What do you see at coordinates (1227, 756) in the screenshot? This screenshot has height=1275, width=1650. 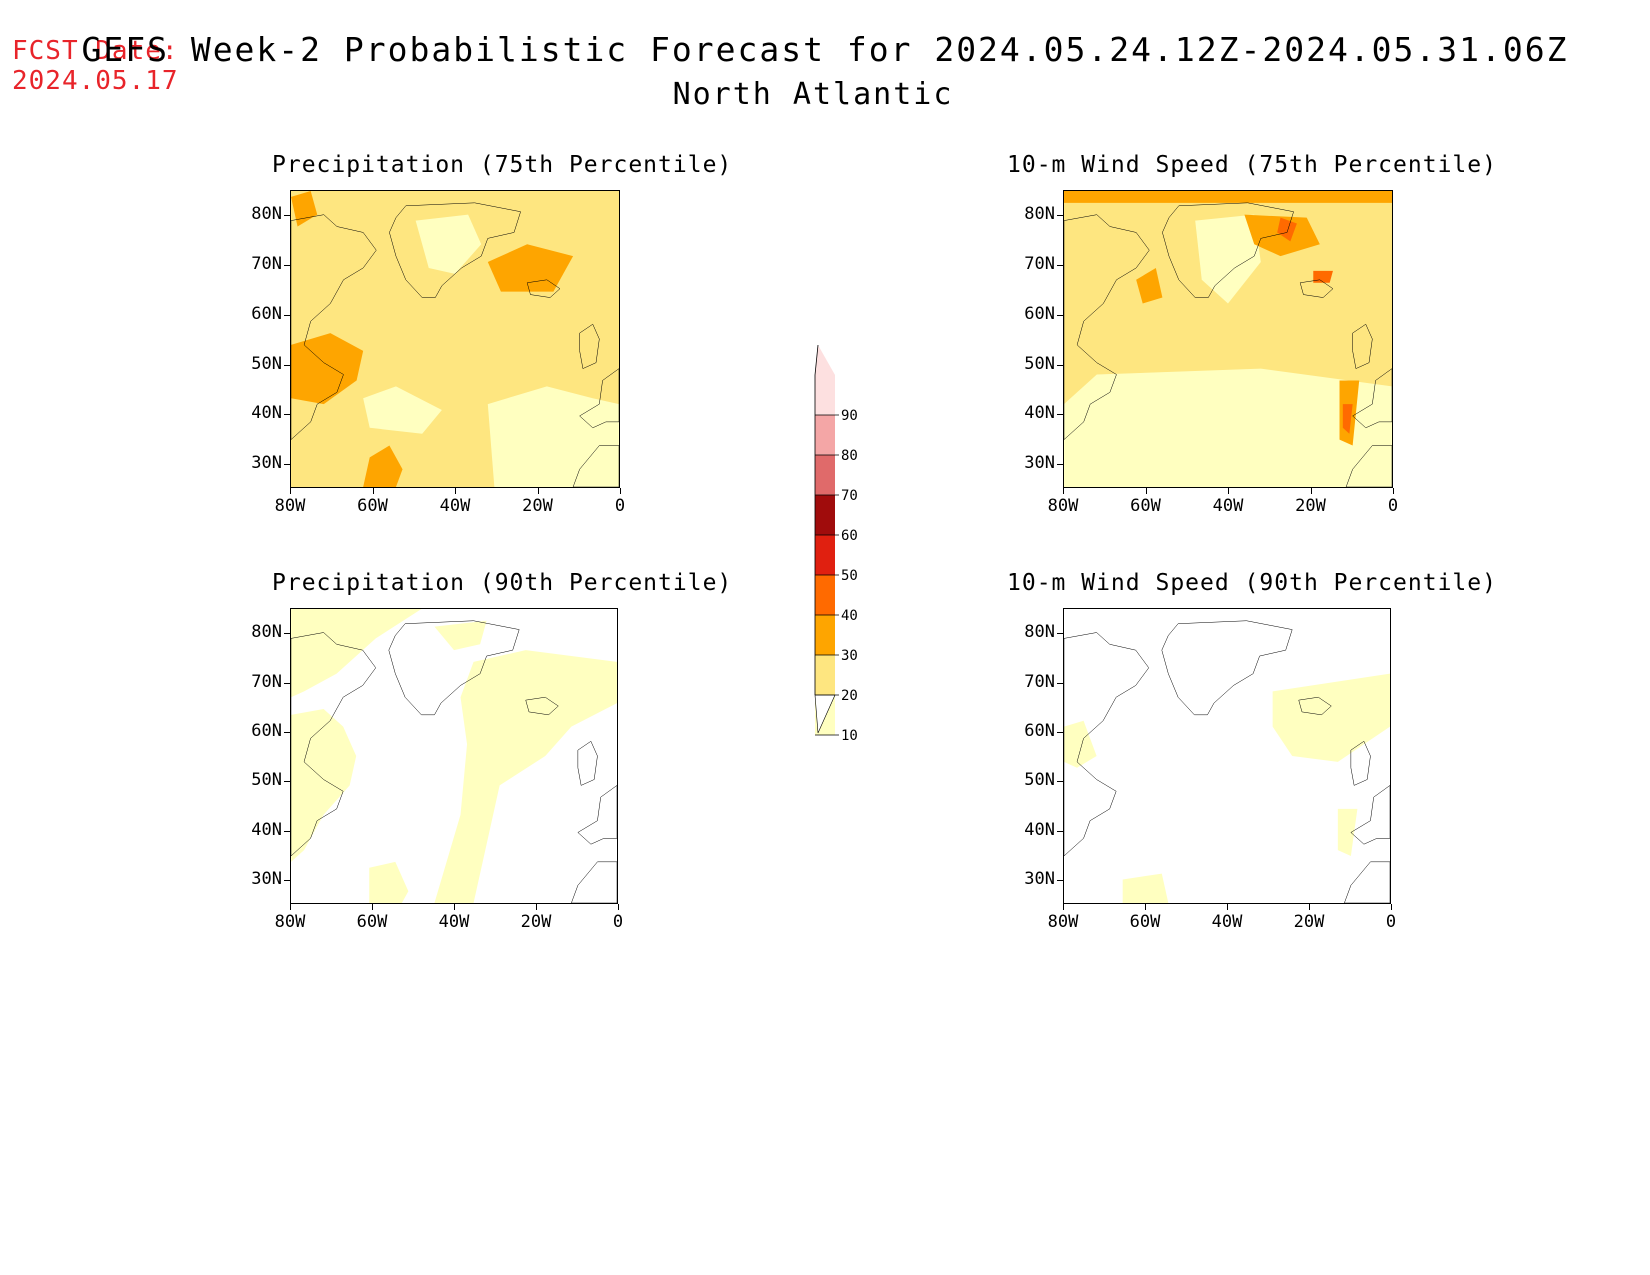 I see `probability-field-base` at bounding box center [1227, 756].